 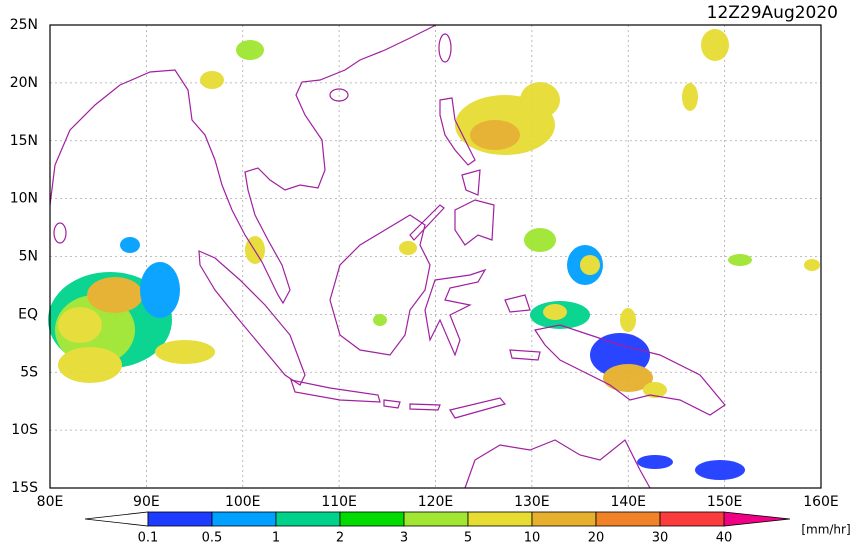 What do you see at coordinates (29, 372) in the screenshot?
I see `lat-label: 5S` at bounding box center [29, 372].